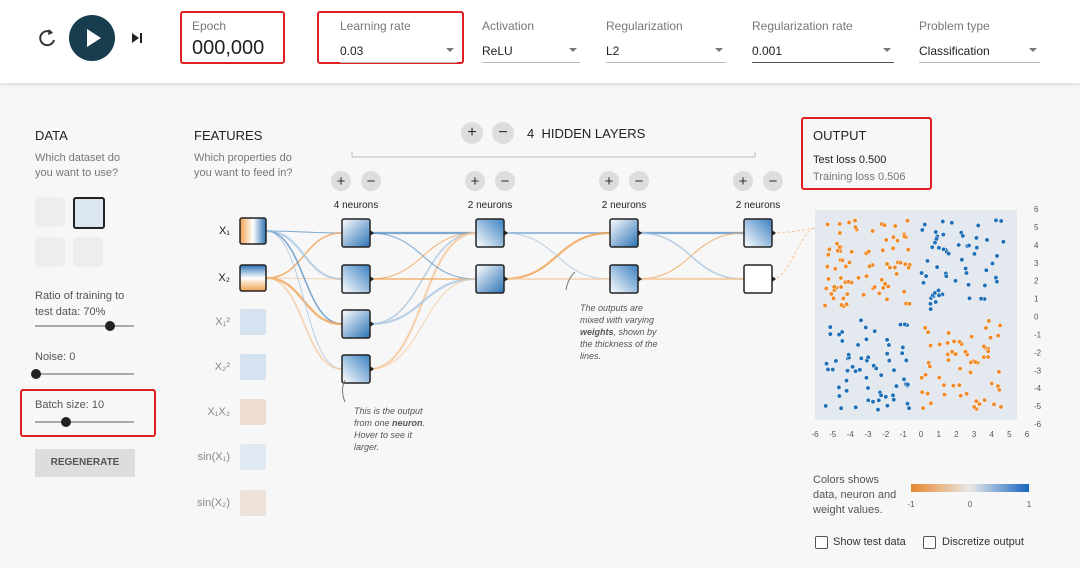 The image size is (1080, 568). What do you see at coordinates (88, 252) in the screenshot?
I see `dataset-spiral` at bounding box center [88, 252].